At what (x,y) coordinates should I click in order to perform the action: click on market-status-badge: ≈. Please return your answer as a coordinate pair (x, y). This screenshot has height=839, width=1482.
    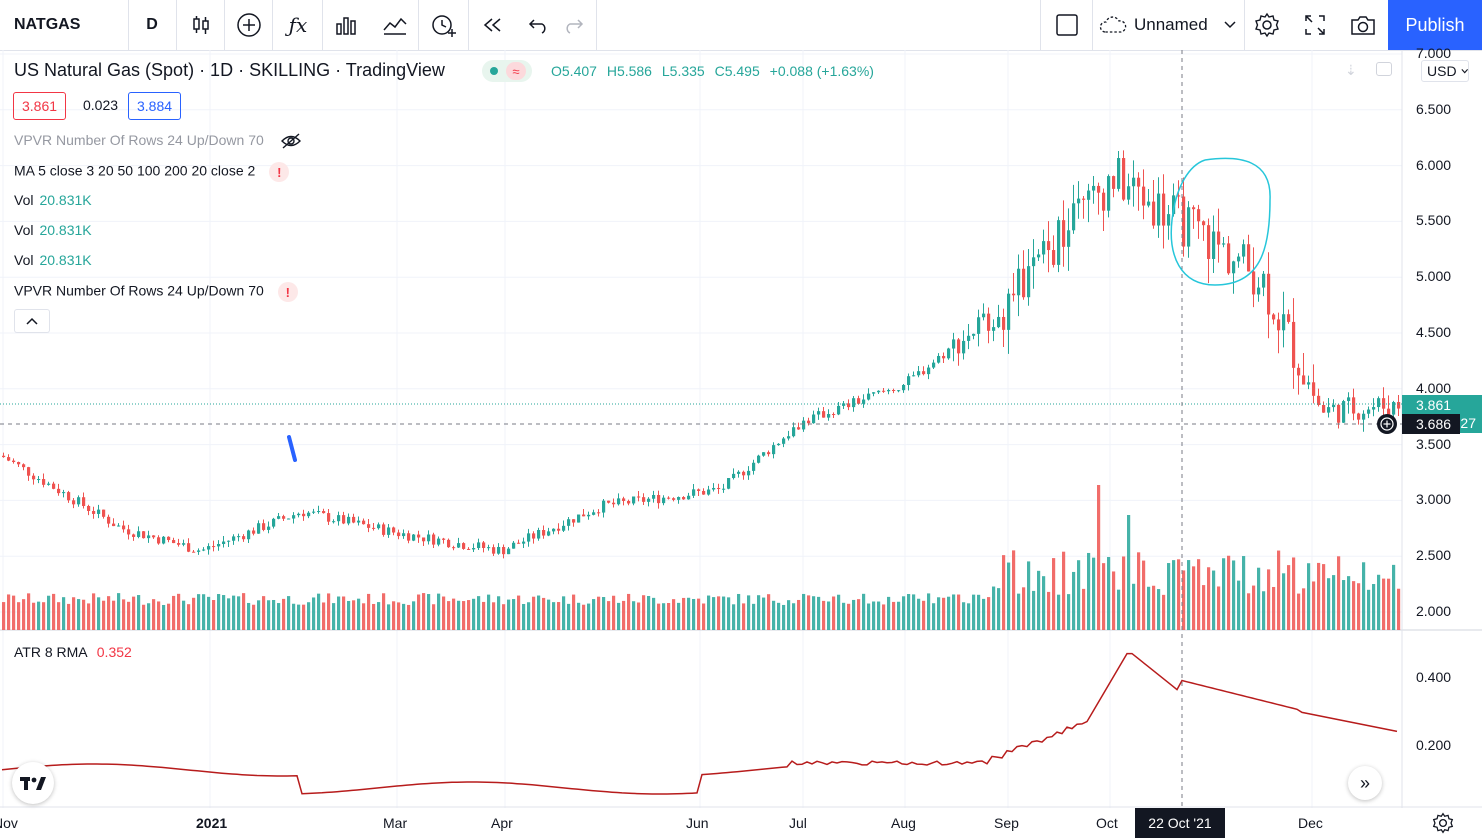
    Looking at the image, I should click on (507, 71).